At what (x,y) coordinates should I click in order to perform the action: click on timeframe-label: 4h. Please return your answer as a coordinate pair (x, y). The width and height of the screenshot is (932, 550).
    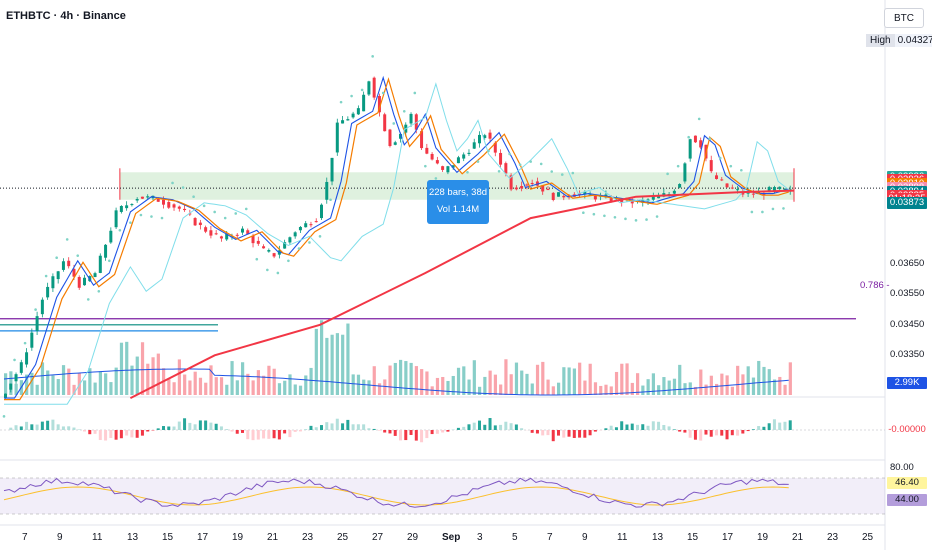
    Looking at the image, I should click on (67, 16).